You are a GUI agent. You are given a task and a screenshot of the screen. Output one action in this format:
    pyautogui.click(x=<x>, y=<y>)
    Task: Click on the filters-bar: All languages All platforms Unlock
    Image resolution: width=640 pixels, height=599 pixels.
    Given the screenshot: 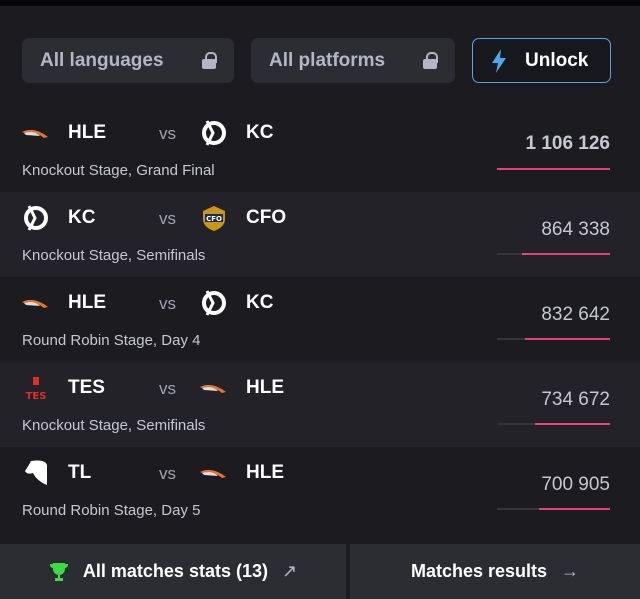 What is the action you would take?
    pyautogui.click(x=316, y=60)
    